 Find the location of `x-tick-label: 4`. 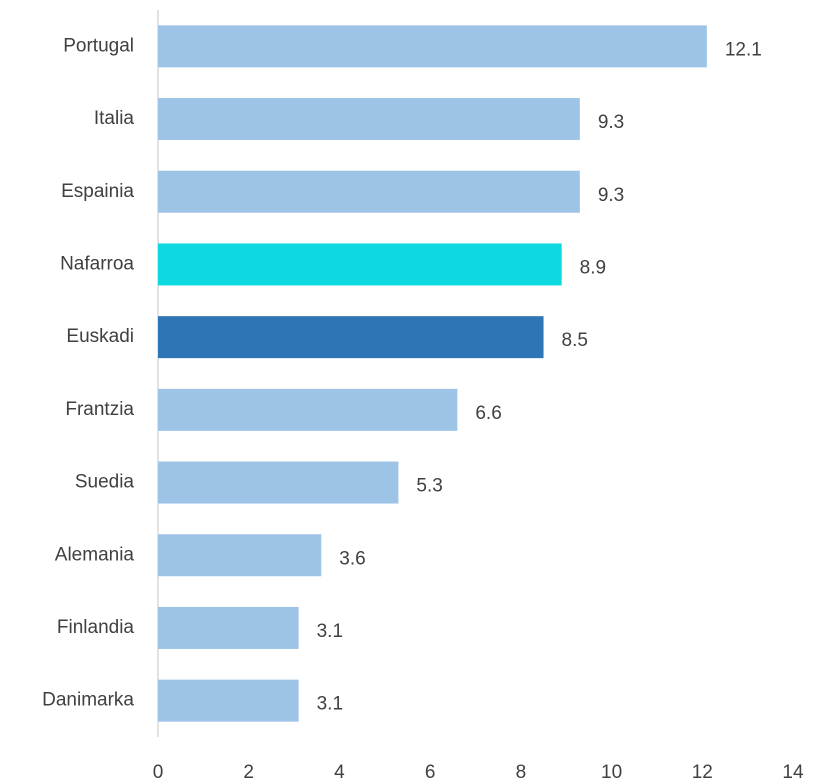

x-tick-label: 4 is located at coordinates (339, 772).